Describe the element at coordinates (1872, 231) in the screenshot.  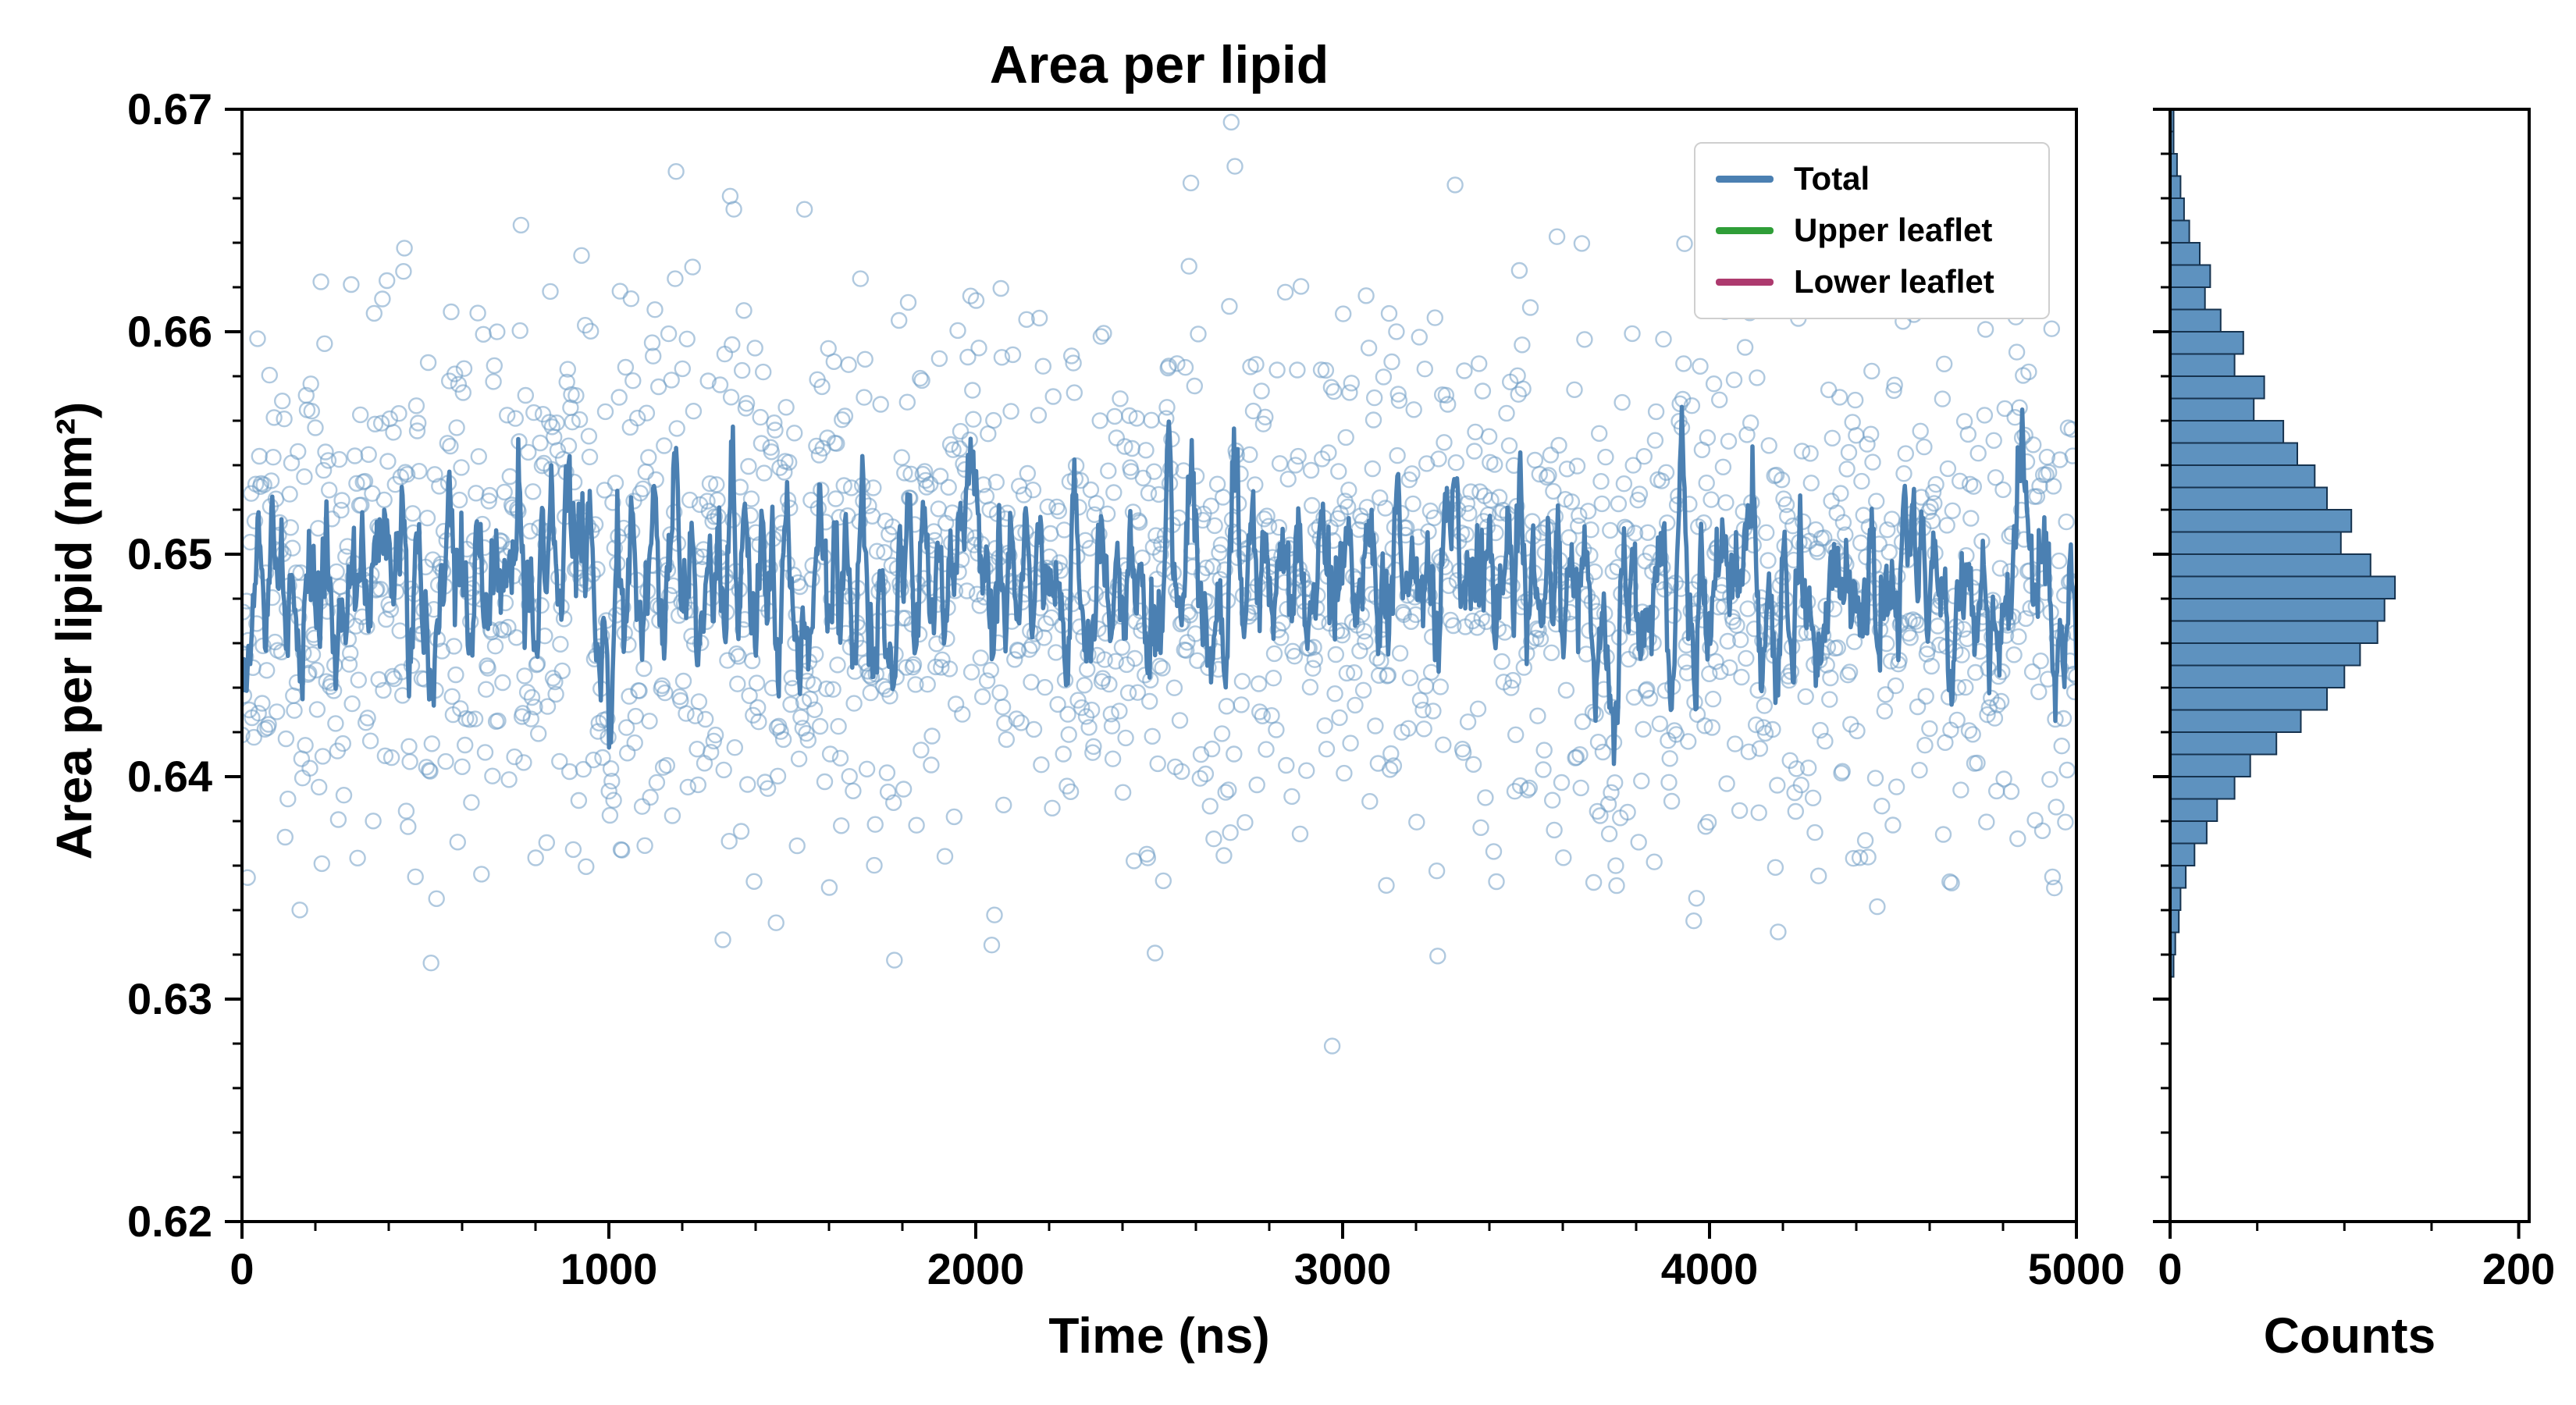
I see `legend: Total Upper leaflet Lower leaflet` at that location.